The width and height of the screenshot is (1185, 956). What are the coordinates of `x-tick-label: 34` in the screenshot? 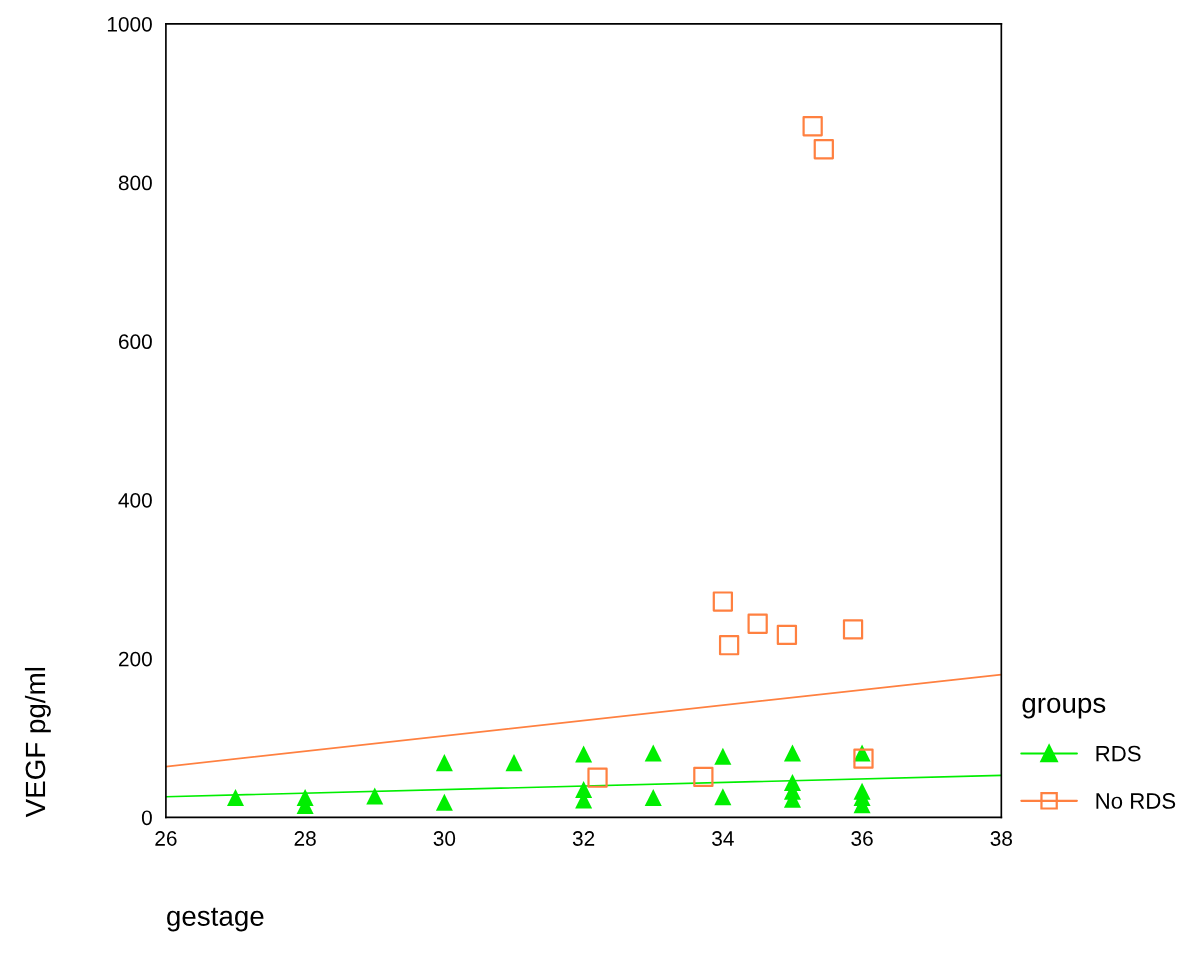 It's located at (723, 838).